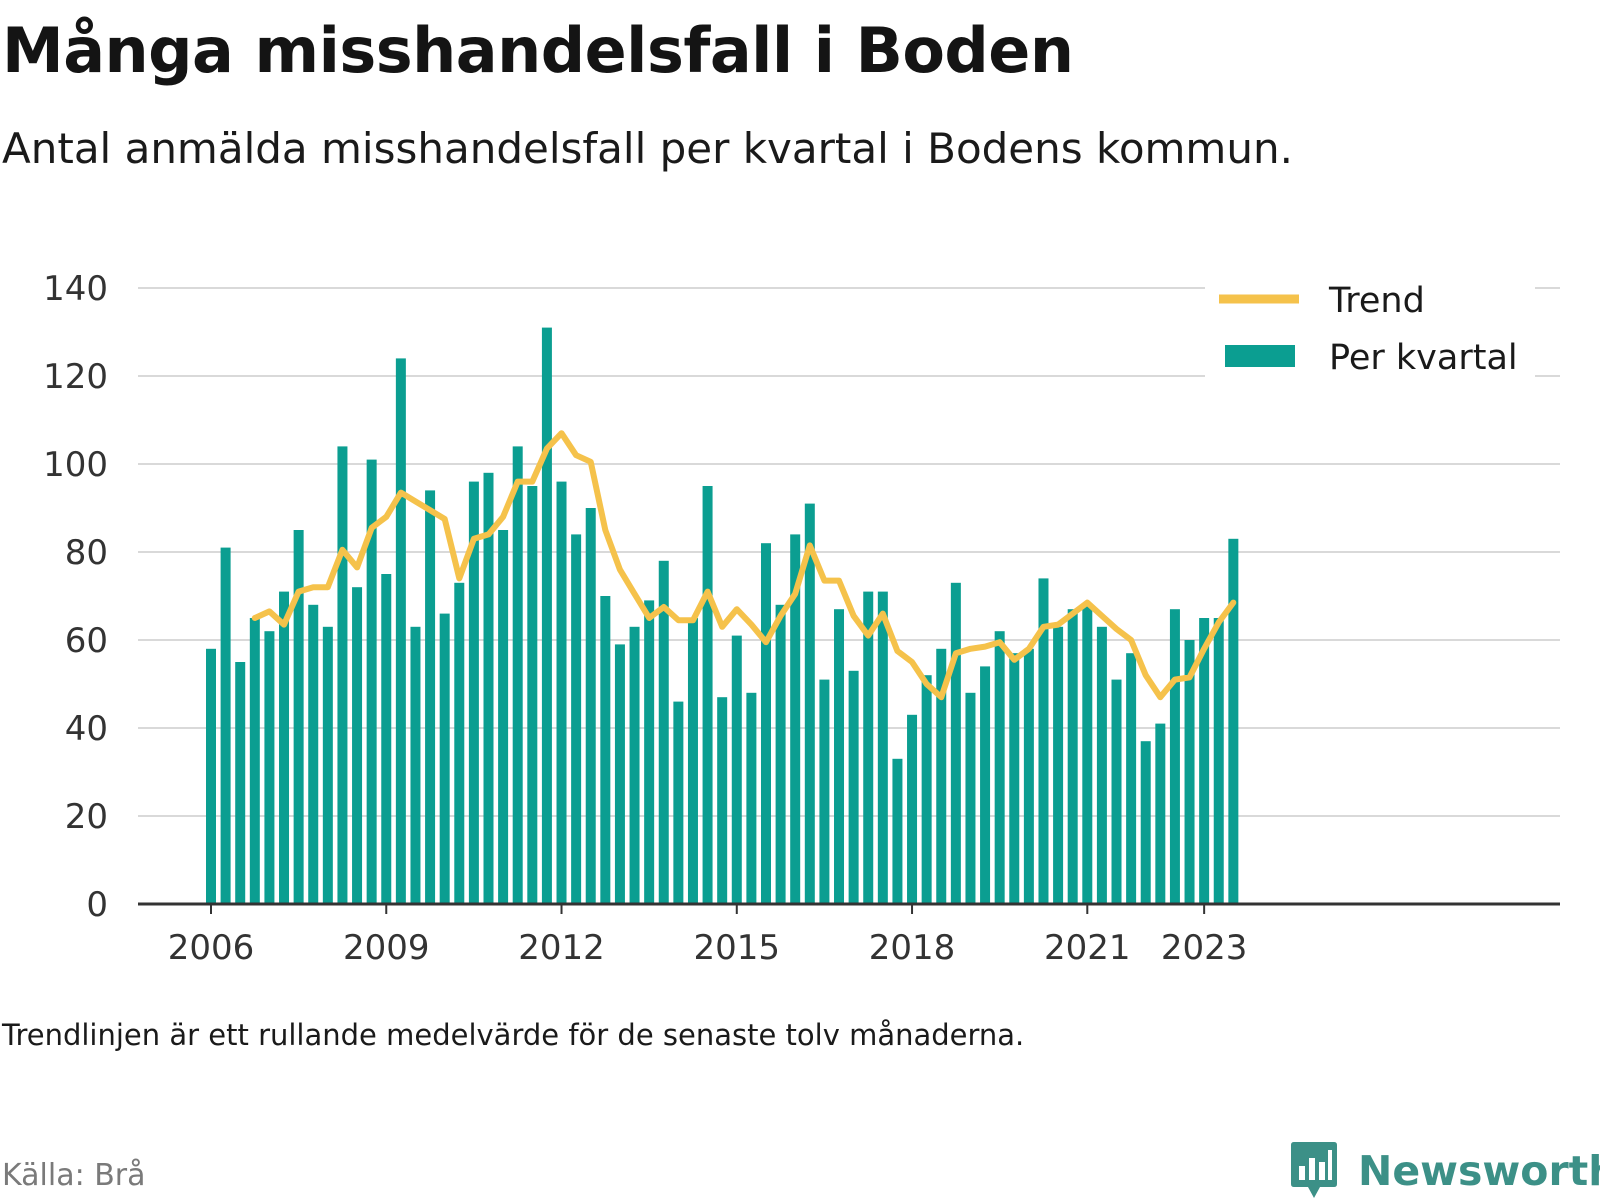  I want to click on legend-per-kvartal-swatch, so click(1260, 356).